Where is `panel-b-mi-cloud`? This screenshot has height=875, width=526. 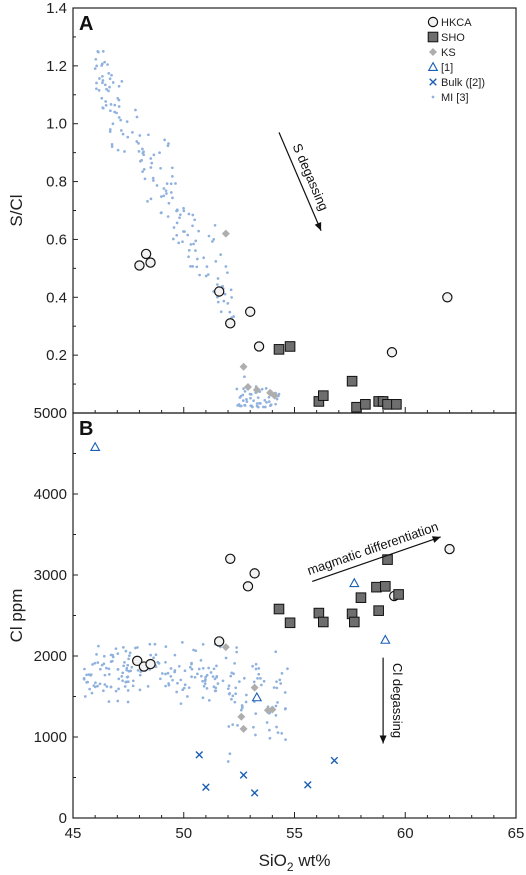
panel-b-mi-cloud is located at coordinates (185, 702).